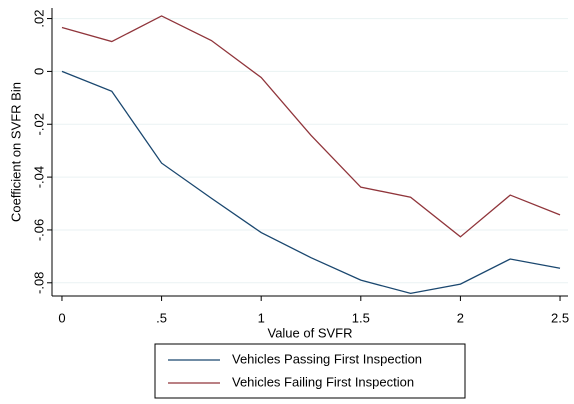  I want to click on x-tick-label: 1.5, so click(361, 317).